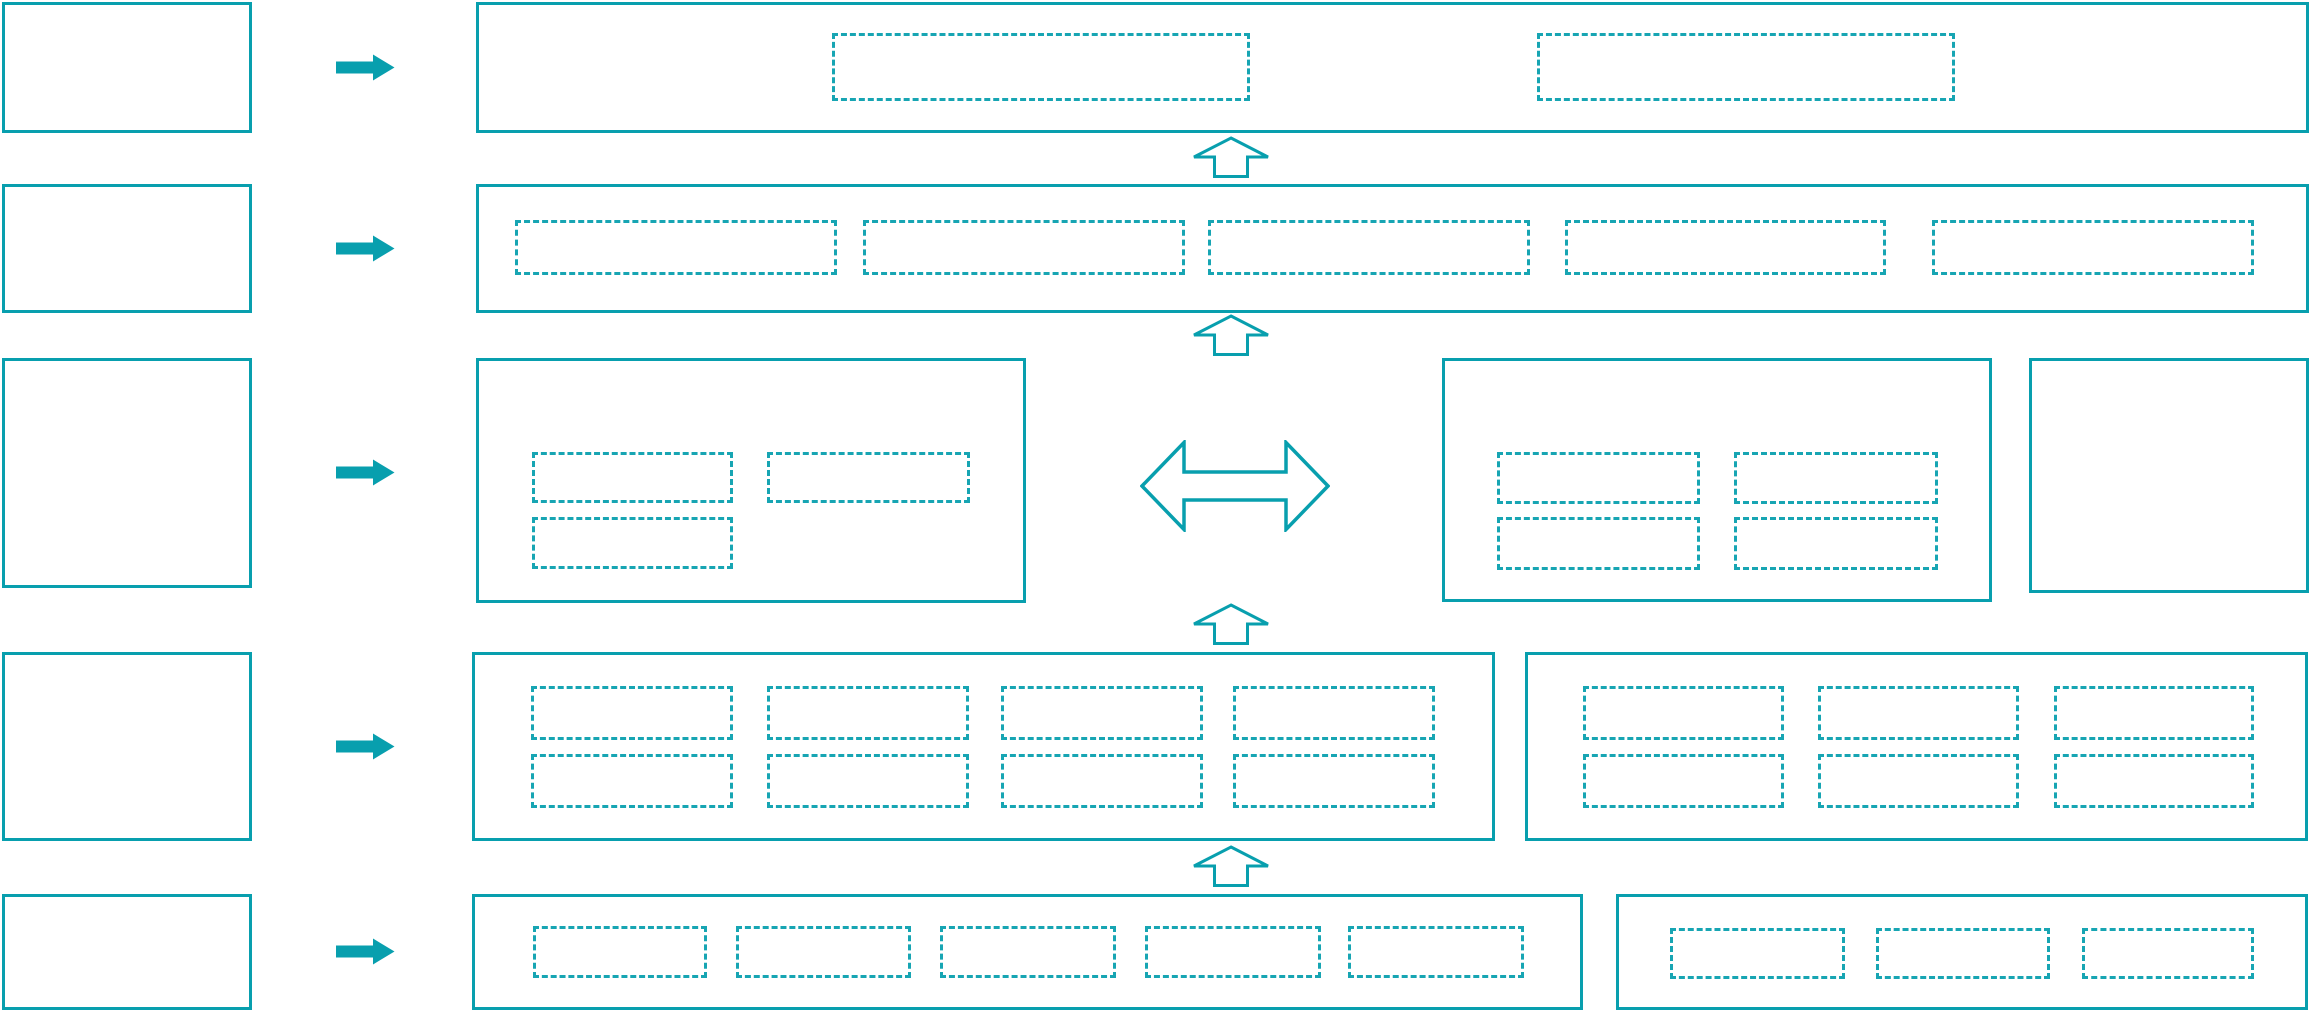 The height and width of the screenshot is (1012, 2312). What do you see at coordinates (127, 952) in the screenshot?
I see `layer5-left-box` at bounding box center [127, 952].